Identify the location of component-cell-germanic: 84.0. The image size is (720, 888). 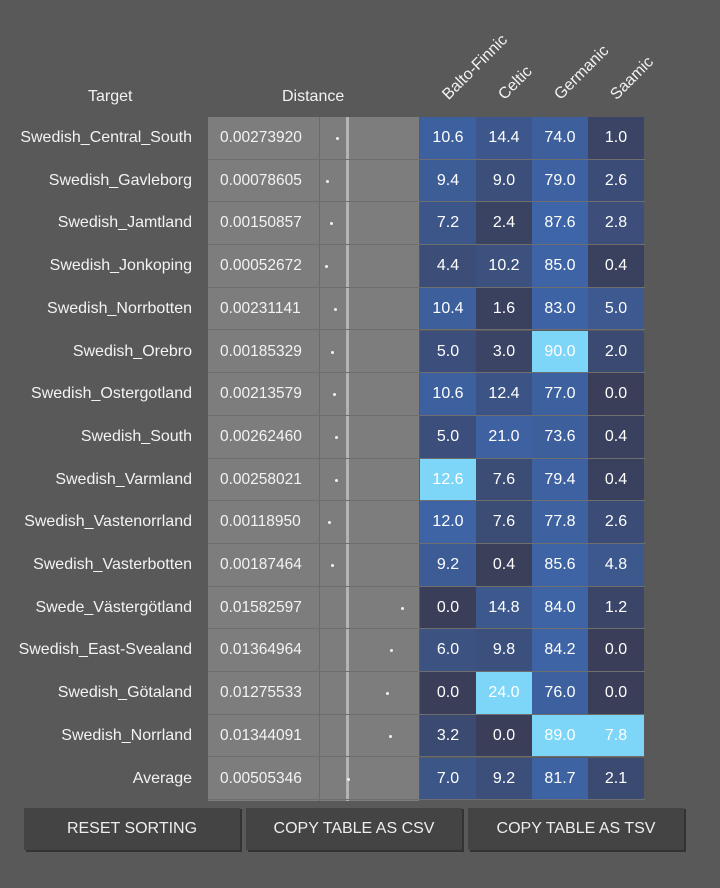
(560, 608).